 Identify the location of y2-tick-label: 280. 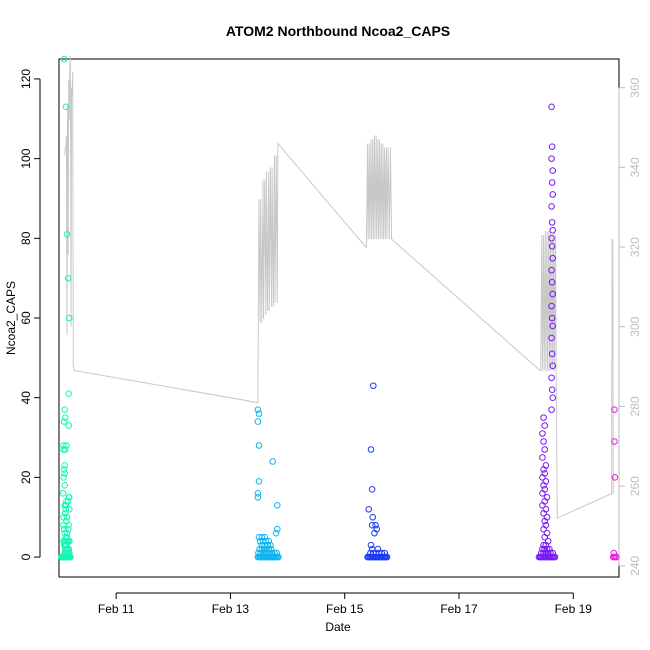
(635, 406).